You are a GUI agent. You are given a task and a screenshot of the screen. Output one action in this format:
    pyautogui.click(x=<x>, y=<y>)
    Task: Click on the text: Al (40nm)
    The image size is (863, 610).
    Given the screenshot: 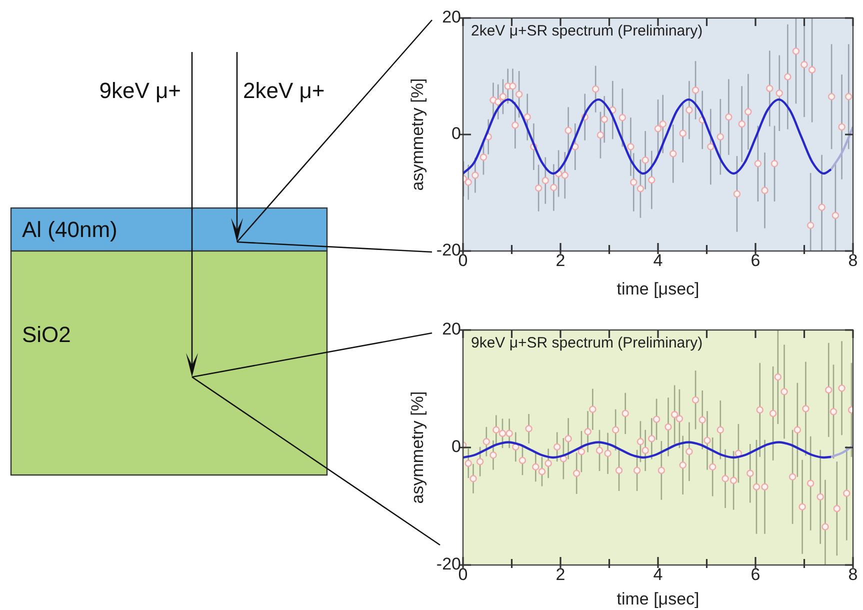 What is the action you would take?
    pyautogui.click(x=70, y=229)
    